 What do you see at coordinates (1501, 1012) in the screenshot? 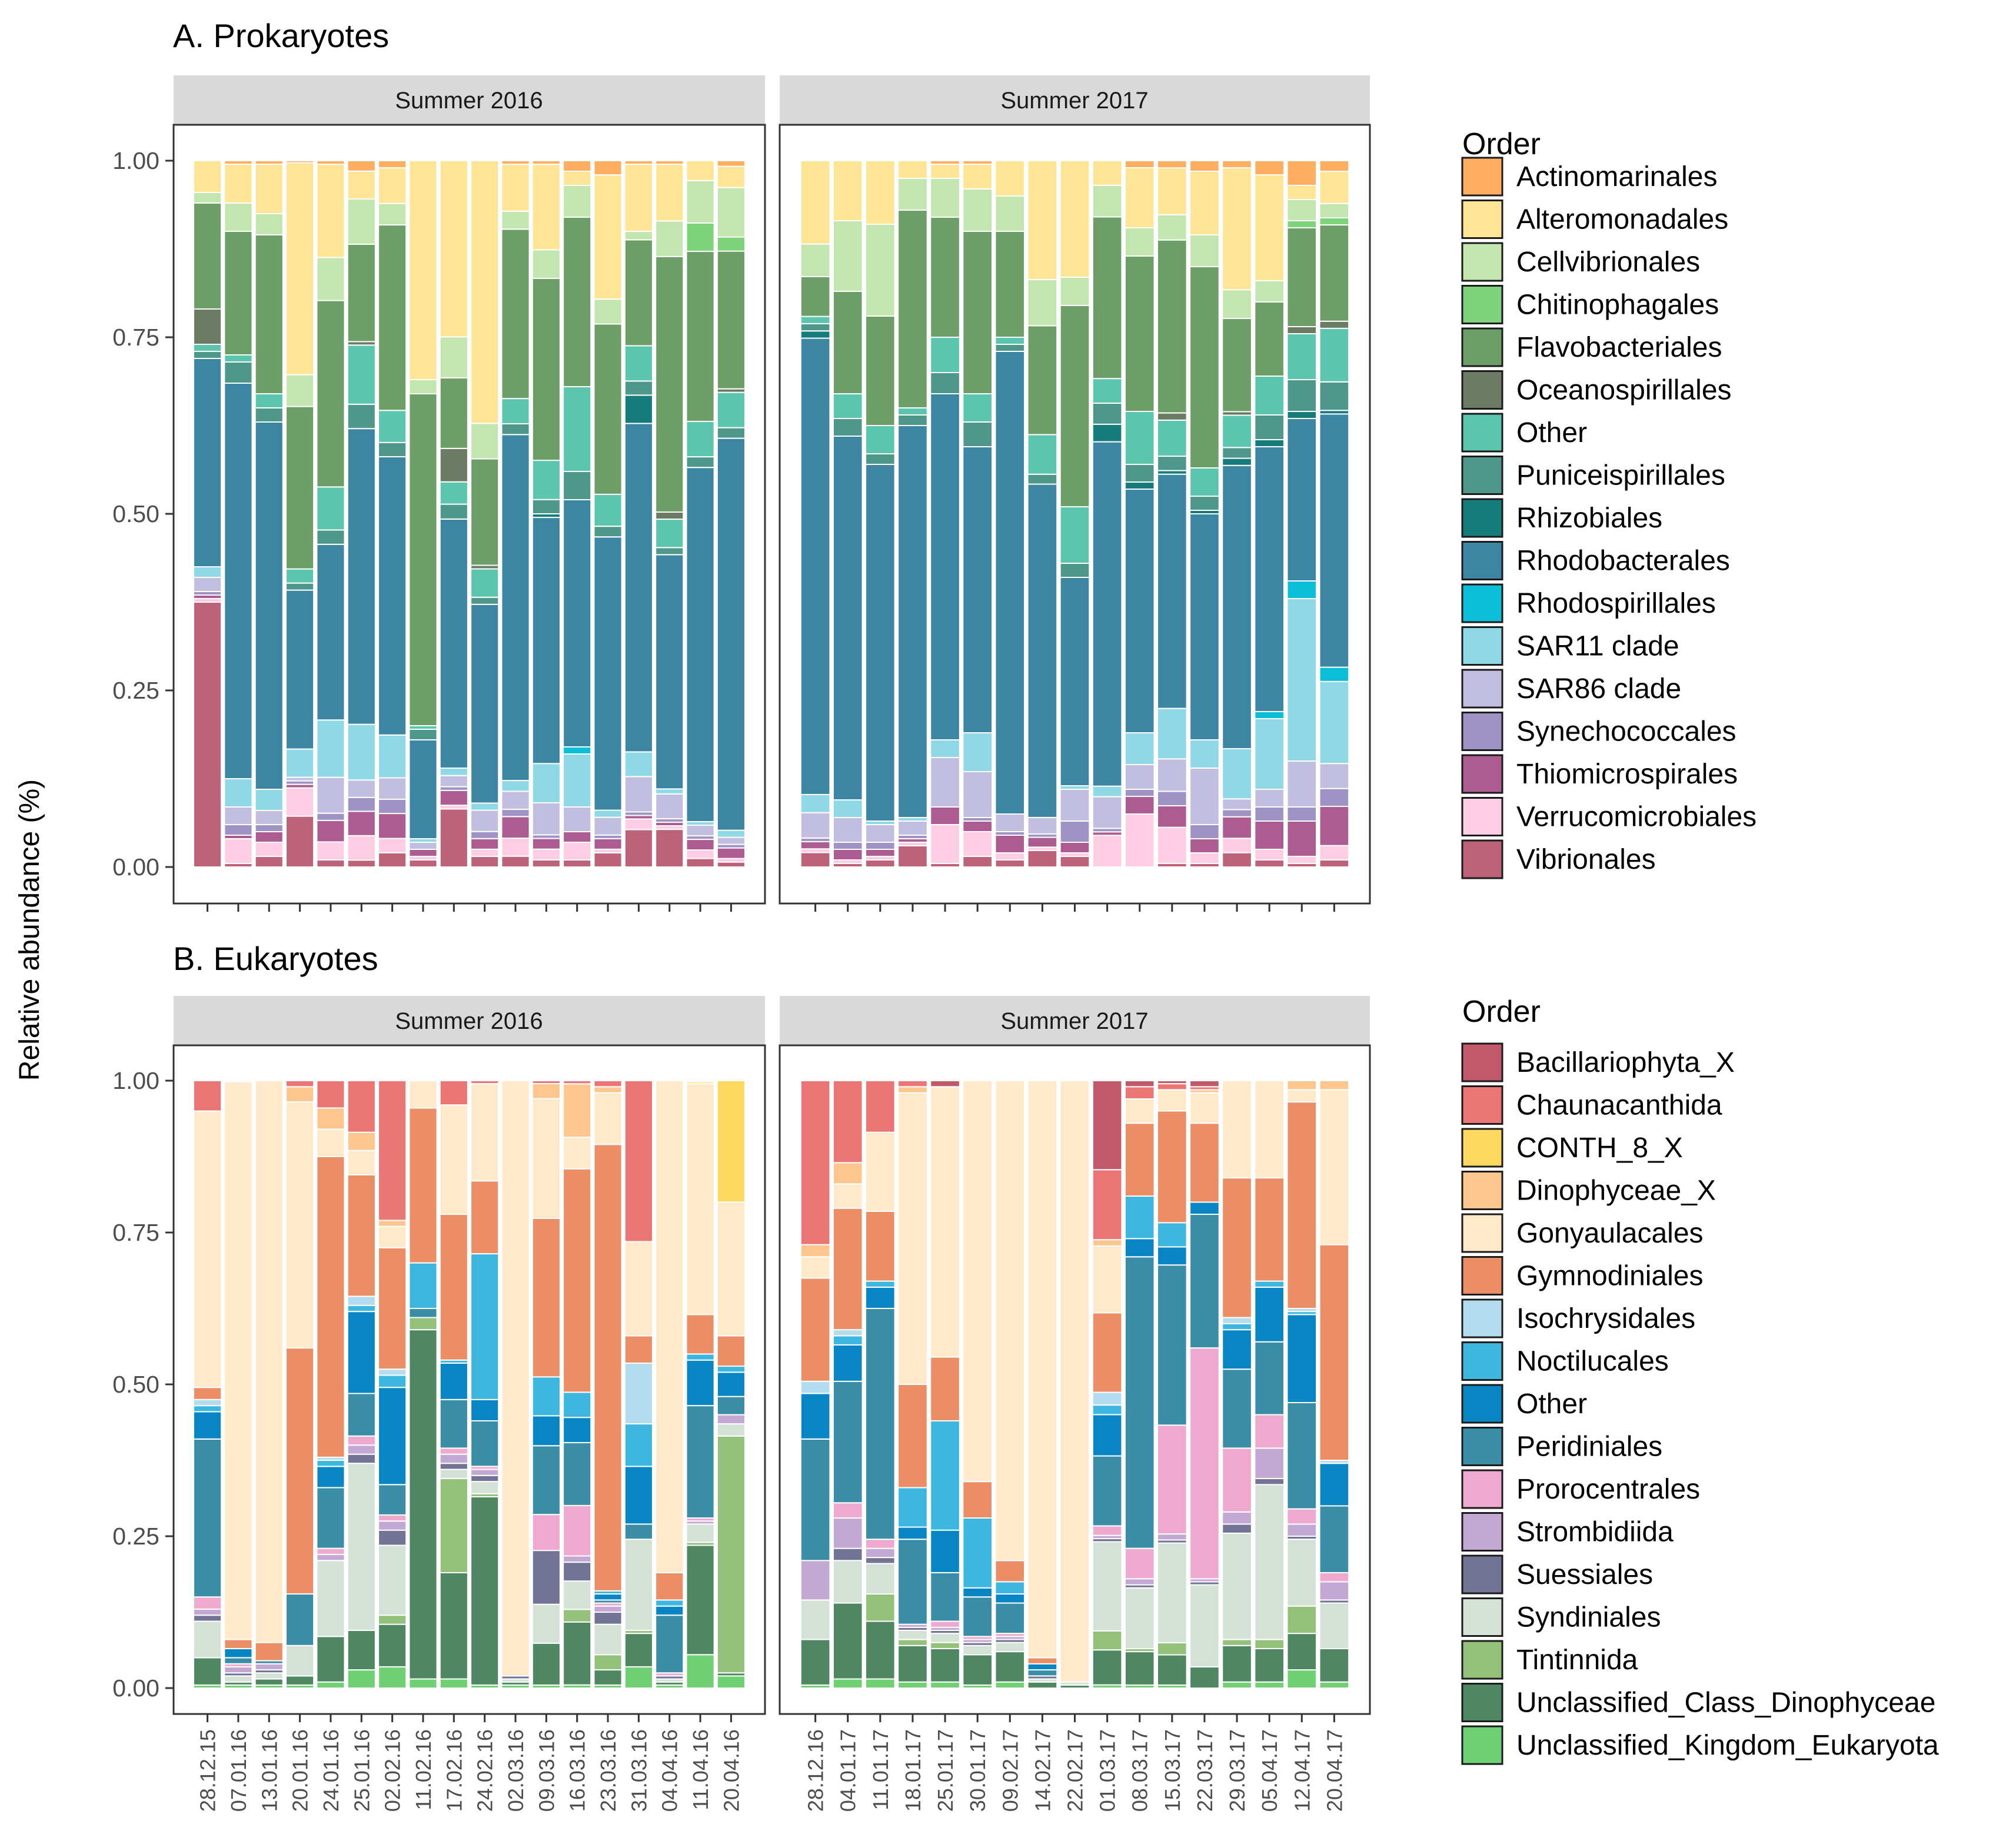
I see `legend-title: Order` at bounding box center [1501, 1012].